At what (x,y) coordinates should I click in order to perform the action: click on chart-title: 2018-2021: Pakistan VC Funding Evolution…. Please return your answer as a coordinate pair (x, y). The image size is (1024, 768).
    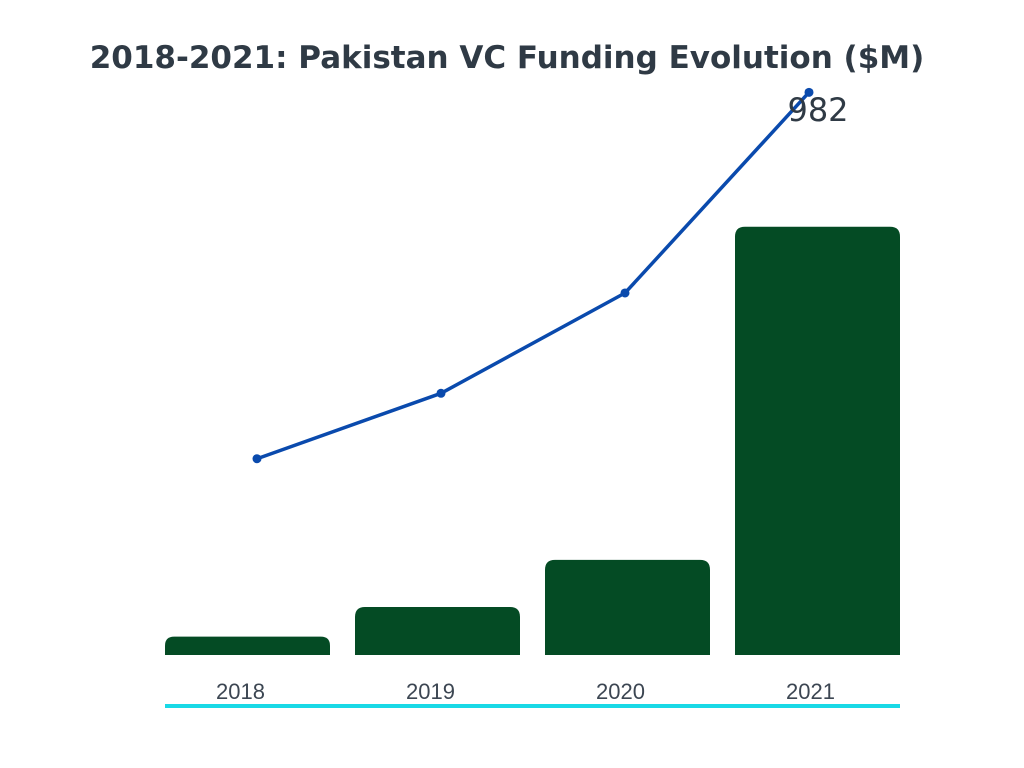
    Looking at the image, I should click on (507, 58).